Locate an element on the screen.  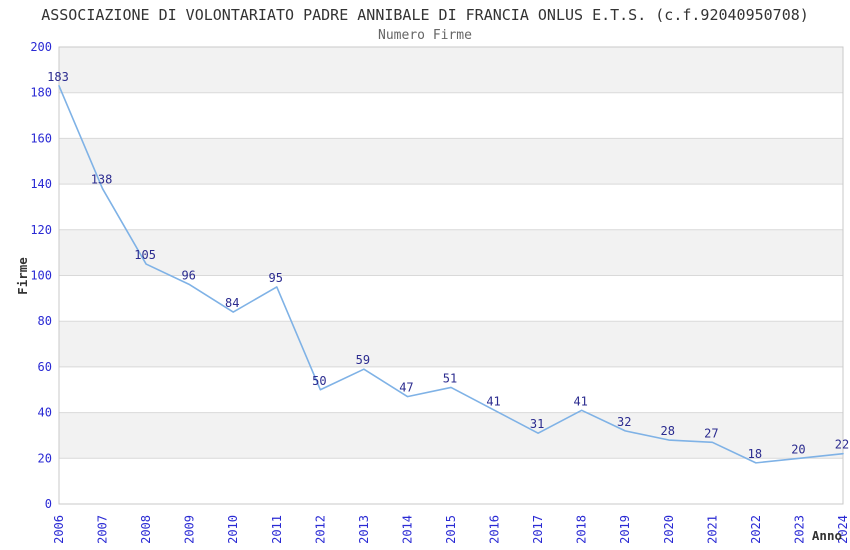
x-tick-label: 2011 is located at coordinates (277, 529).